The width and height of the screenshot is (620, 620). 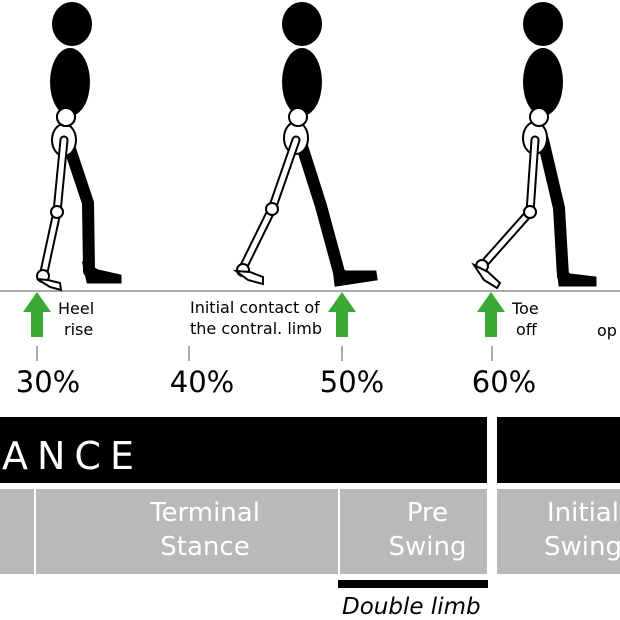 What do you see at coordinates (72, 456) in the screenshot?
I see `stance-band-label: ANCE` at bounding box center [72, 456].